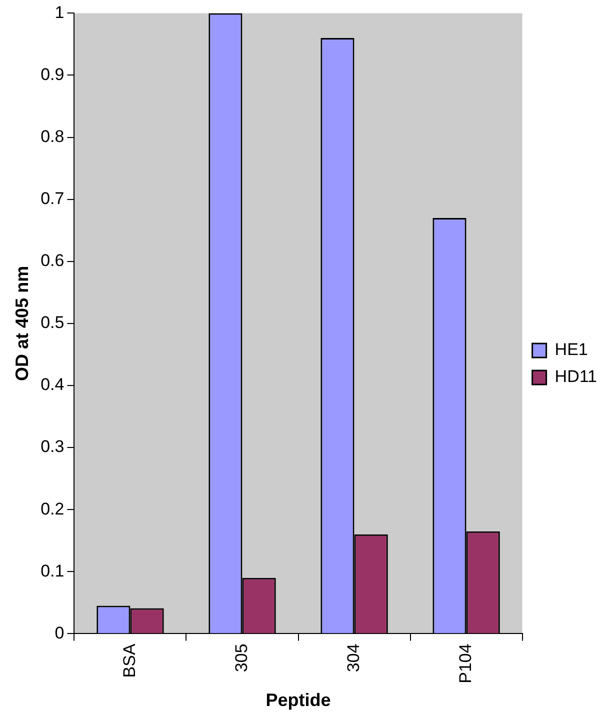 The width and height of the screenshot is (615, 724). Describe the element at coordinates (353, 658) in the screenshot. I see `x-tick-label: 304` at that location.